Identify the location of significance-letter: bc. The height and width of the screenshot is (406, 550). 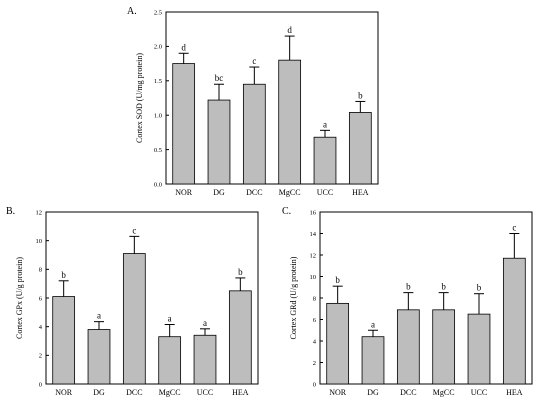
(219, 78).